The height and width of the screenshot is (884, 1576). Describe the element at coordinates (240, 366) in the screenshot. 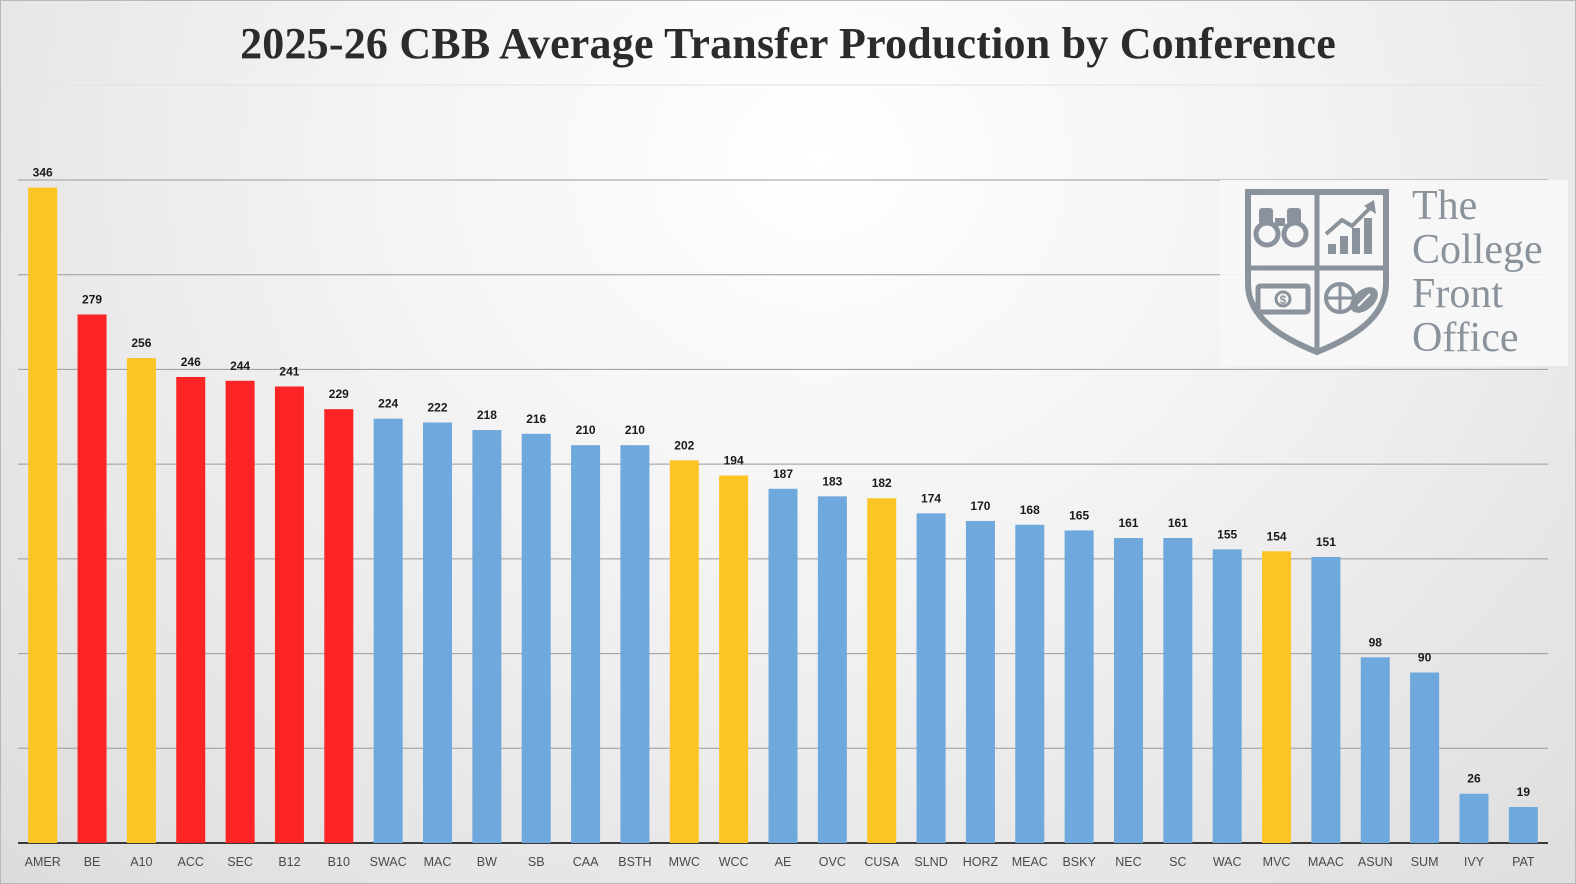

I see `data-label: 244` at that location.